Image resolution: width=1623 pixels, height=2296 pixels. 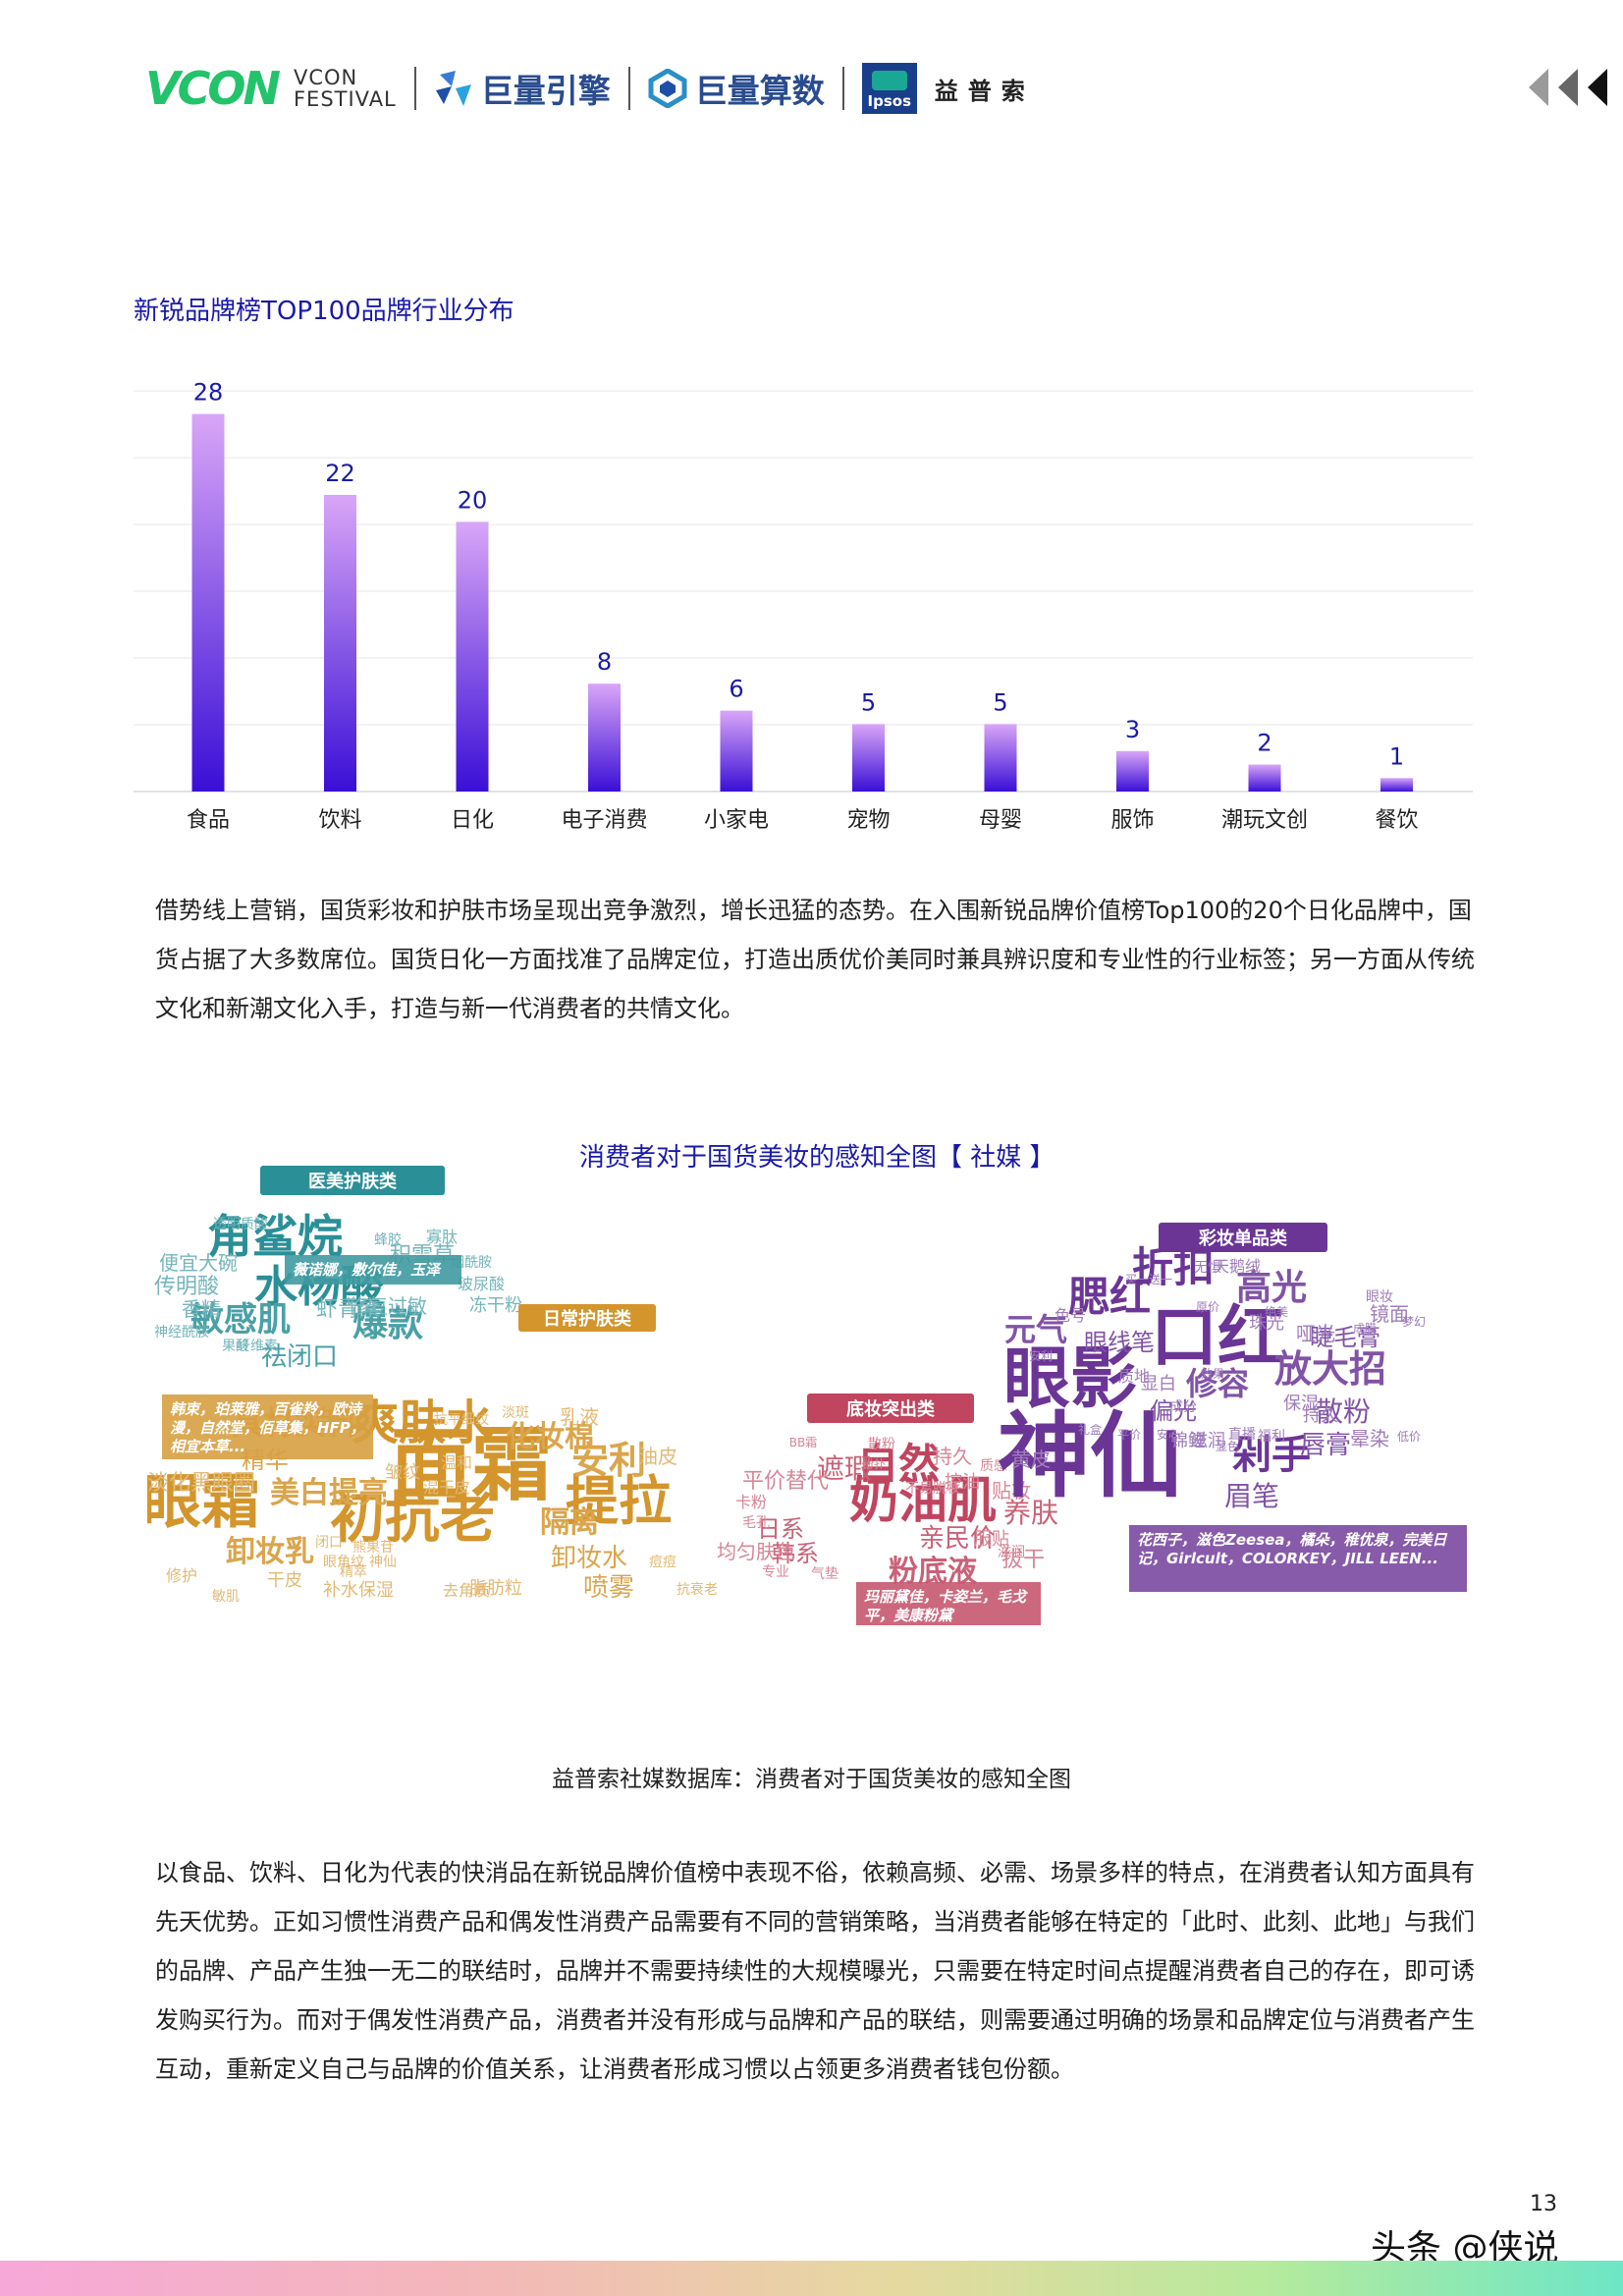 What do you see at coordinates (343, 1562) in the screenshot?
I see `wordcloud-word: 眼角纹` at bounding box center [343, 1562].